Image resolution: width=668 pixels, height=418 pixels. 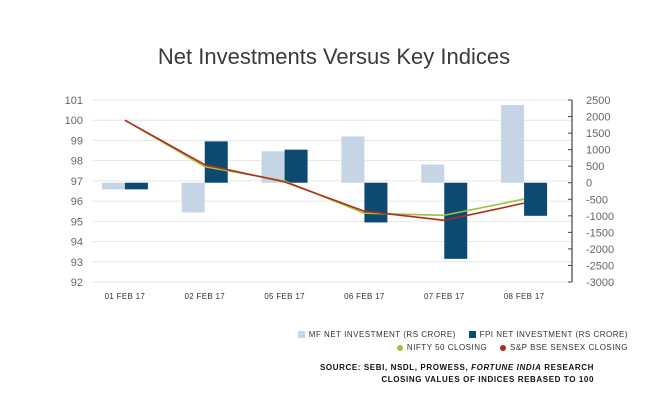 I want to click on legend-label-nifty: NIFTY 50 CLOSING, so click(x=447, y=347).